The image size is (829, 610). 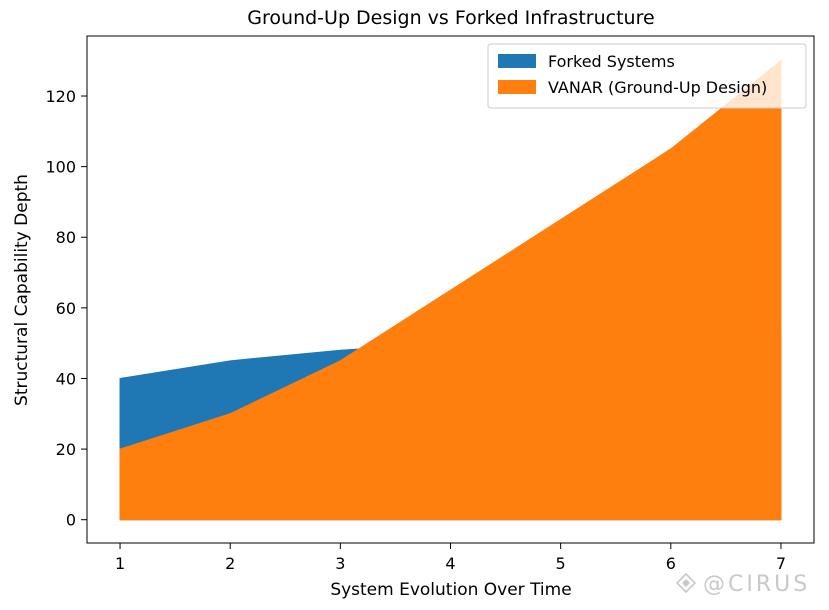 I want to click on x-tick-label: 7, so click(x=781, y=563).